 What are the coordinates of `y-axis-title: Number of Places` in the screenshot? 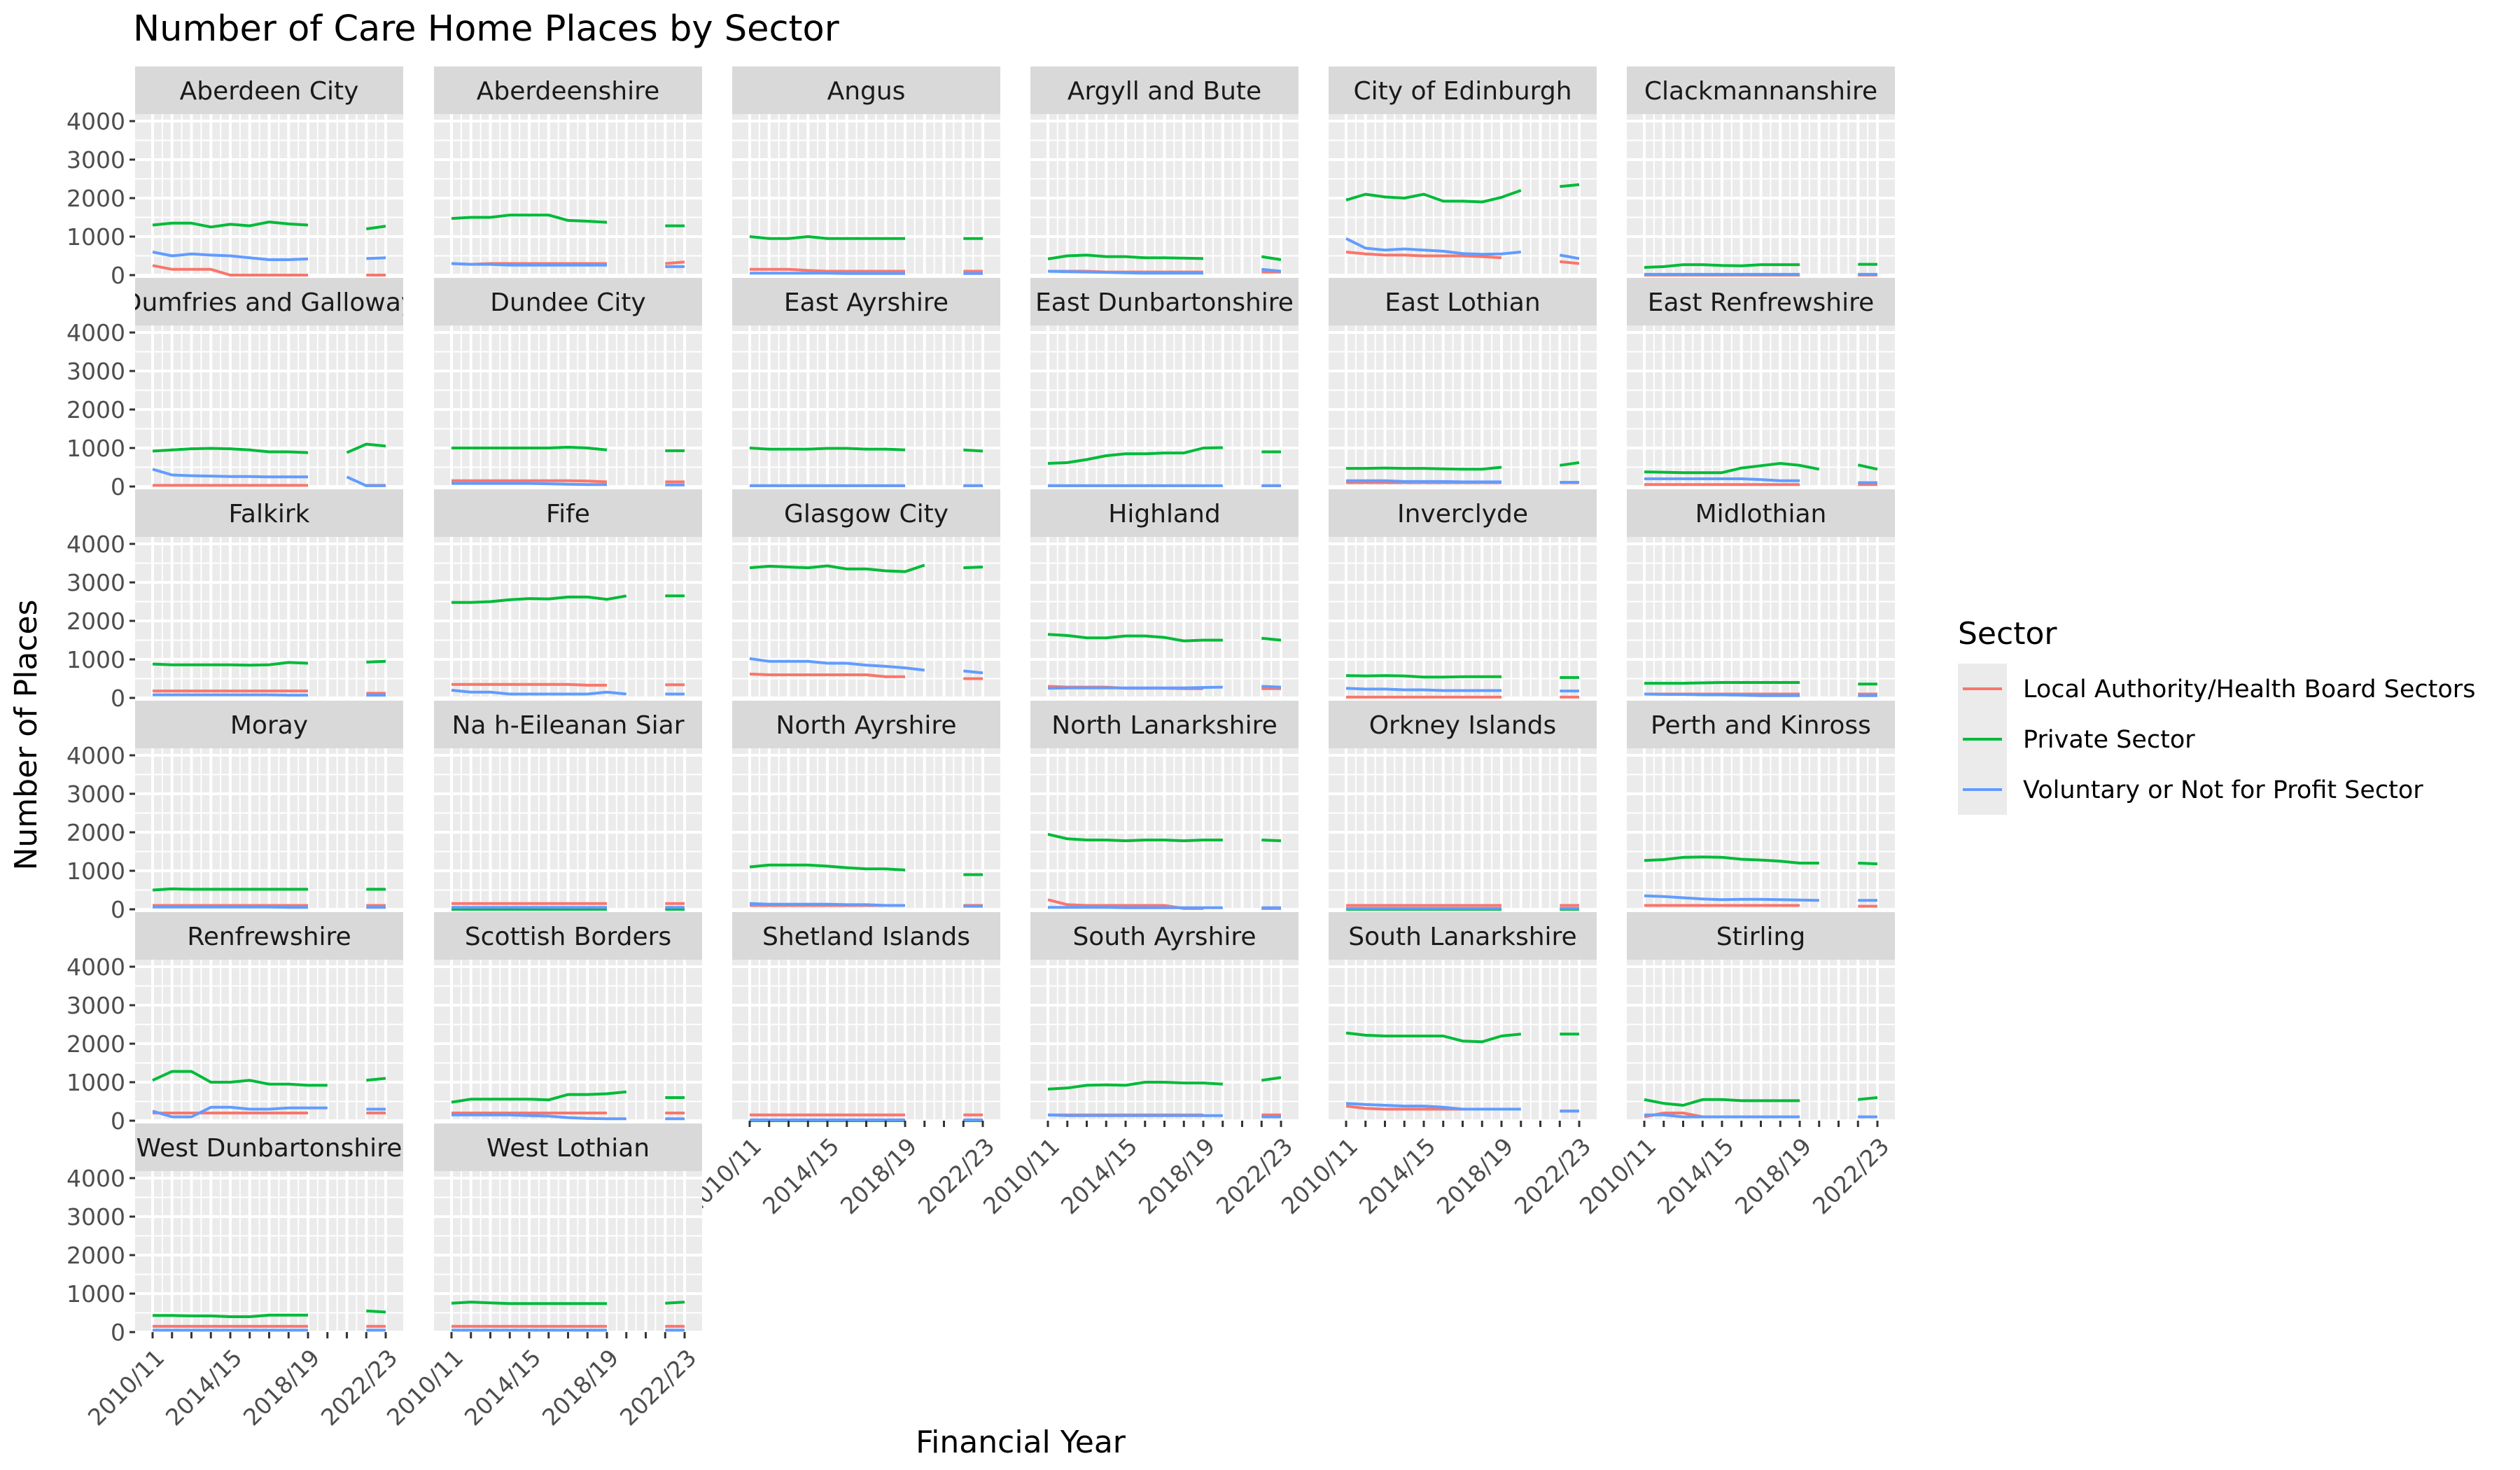 It's located at (26, 734).